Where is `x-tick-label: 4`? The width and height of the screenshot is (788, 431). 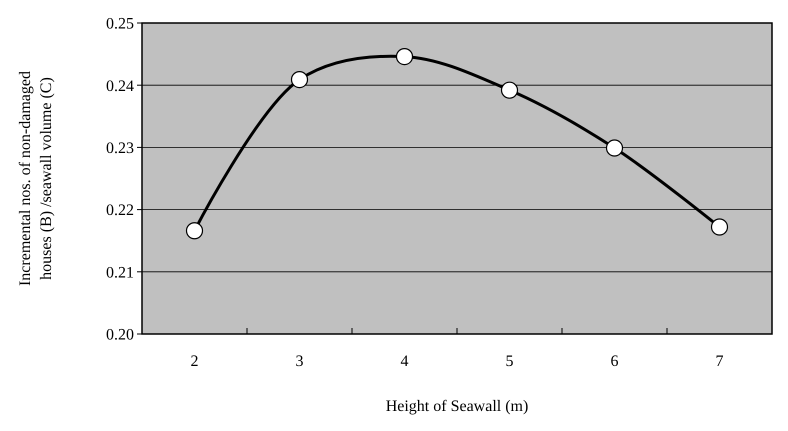 x-tick-label: 4 is located at coordinates (404, 361).